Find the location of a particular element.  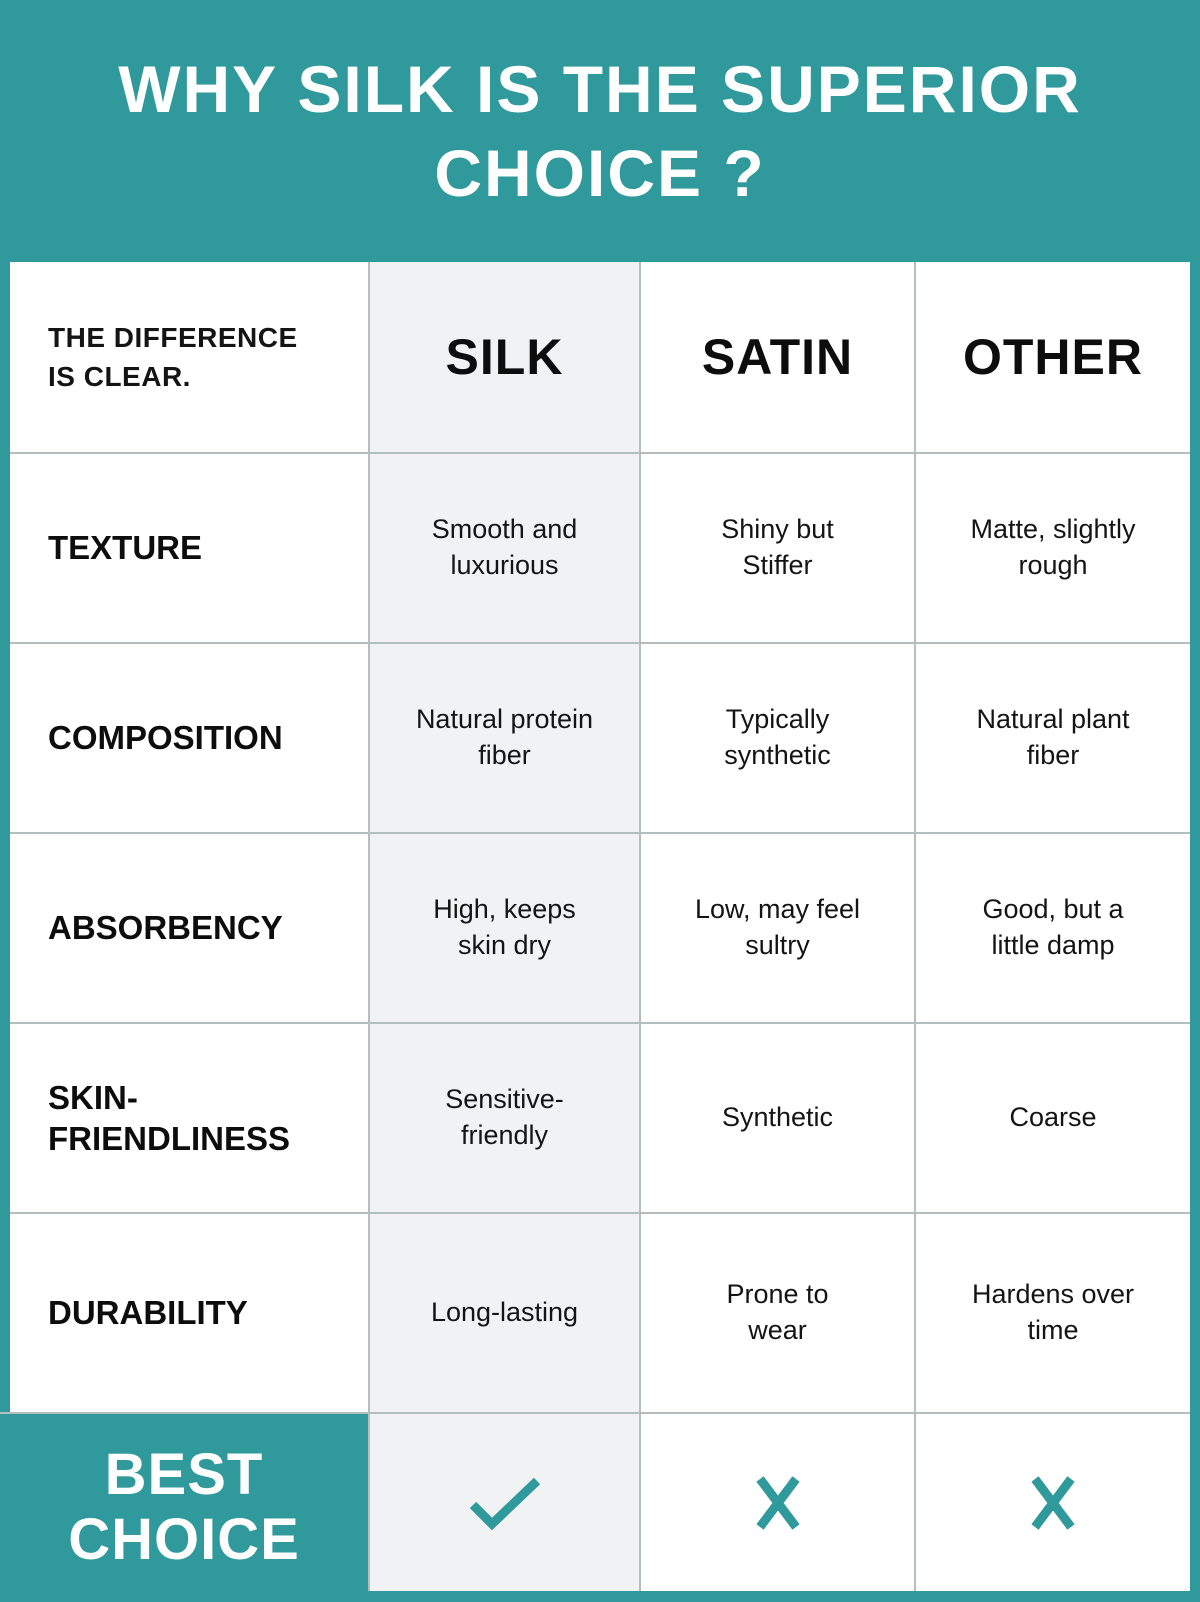

cell-skin-friendliness-other: Coarse is located at coordinates (1052, 1117).